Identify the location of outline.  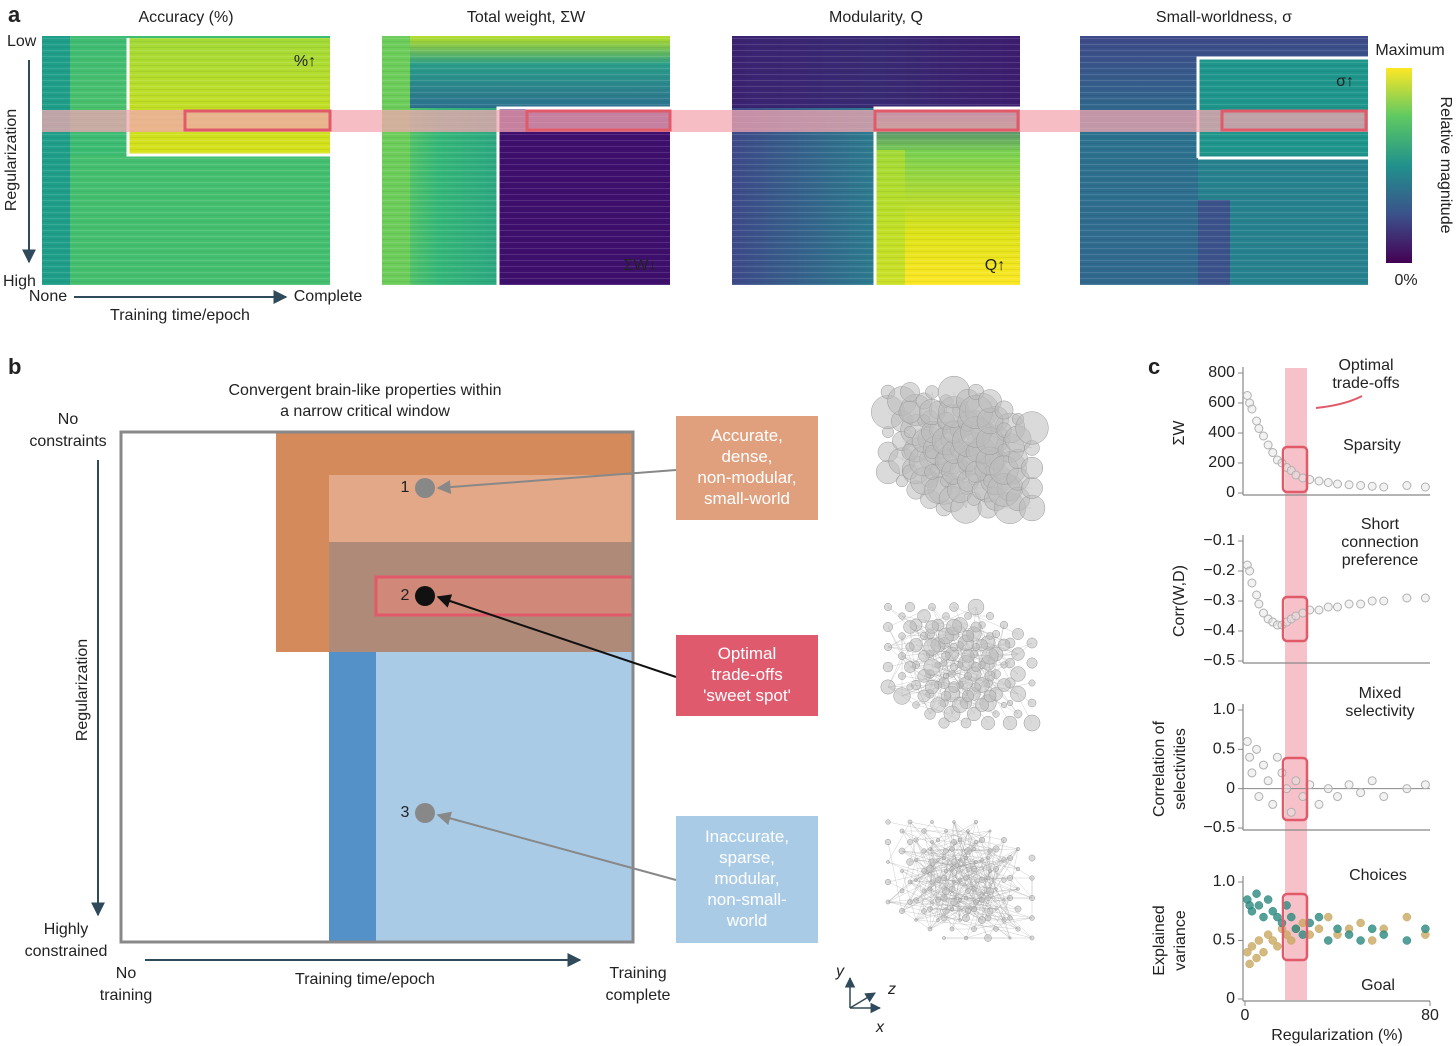
(228, 97).